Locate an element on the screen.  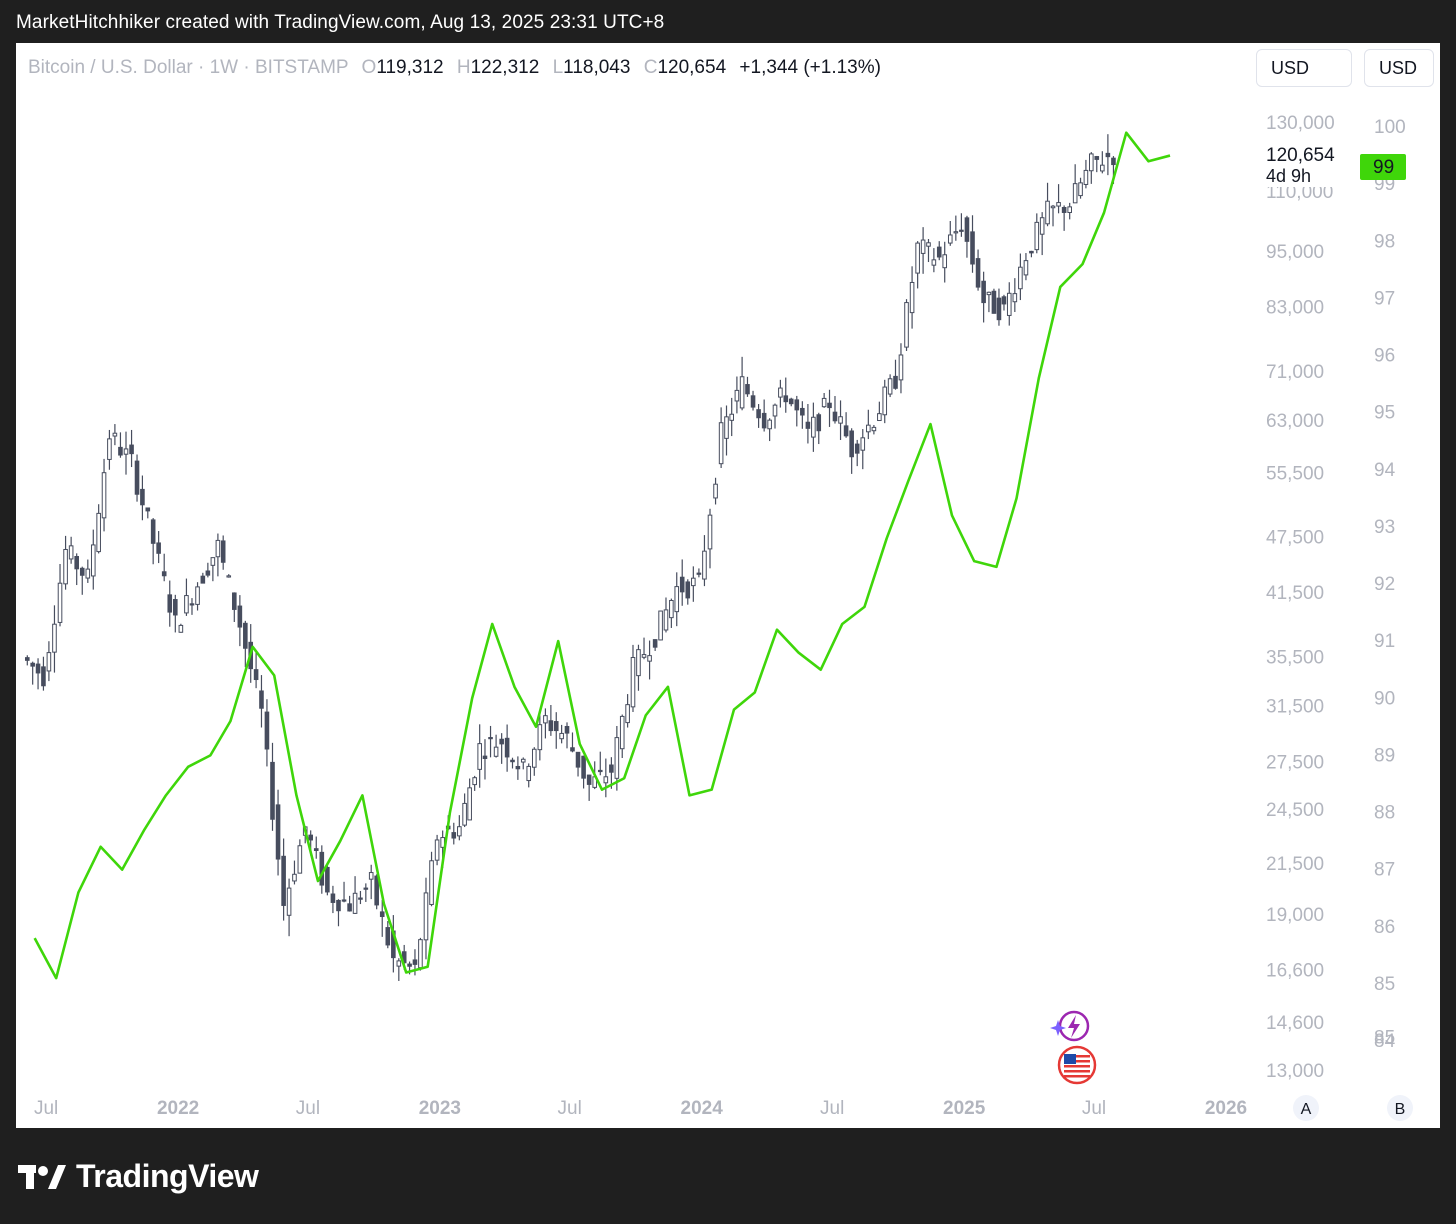
open-label: O is located at coordinates (369, 67).